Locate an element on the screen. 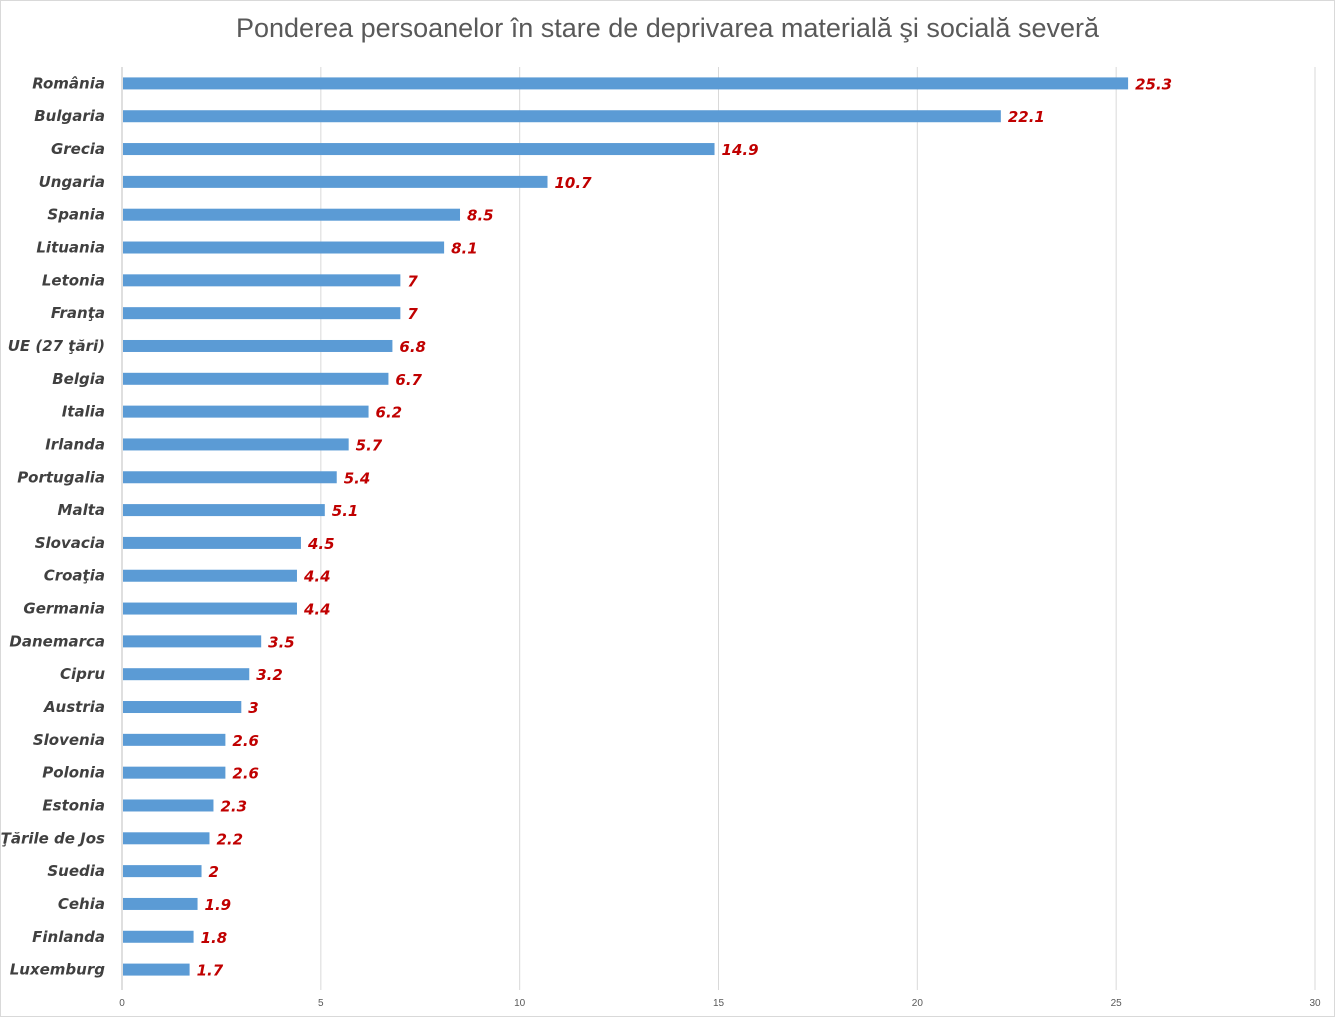 The height and width of the screenshot is (1018, 1335). category-label: Franţa is located at coordinates (78, 313).